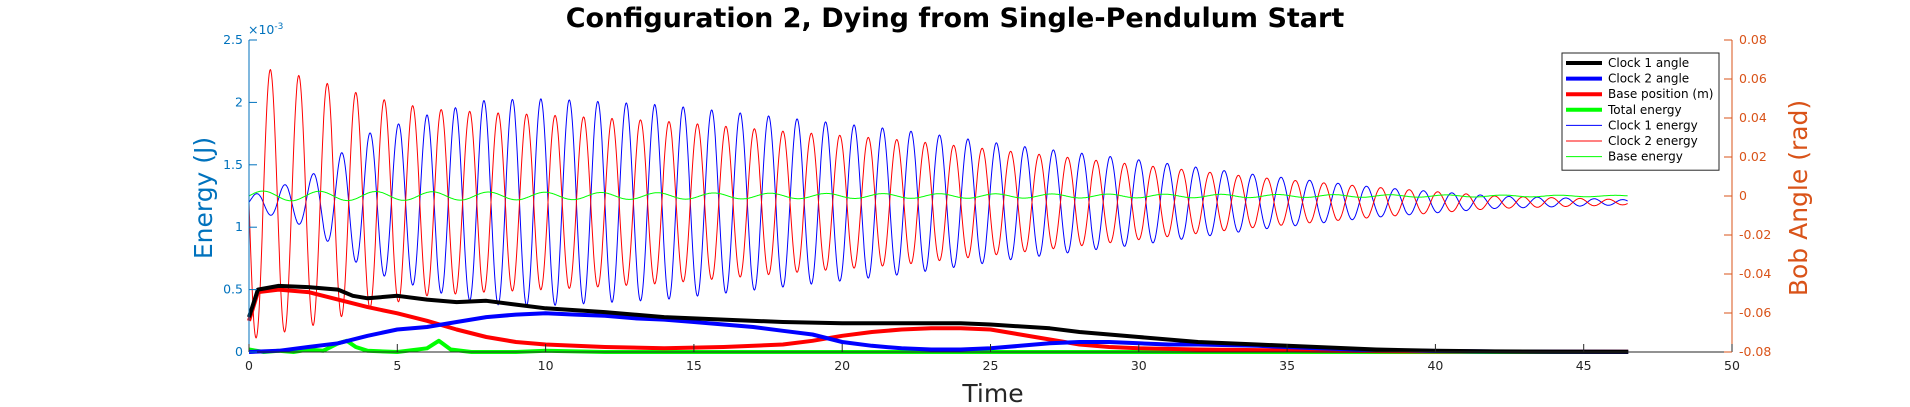 Image resolution: width=1910 pixels, height=407 pixels. What do you see at coordinates (1732, 365) in the screenshot?
I see `x-tick-label: 50` at bounding box center [1732, 365].